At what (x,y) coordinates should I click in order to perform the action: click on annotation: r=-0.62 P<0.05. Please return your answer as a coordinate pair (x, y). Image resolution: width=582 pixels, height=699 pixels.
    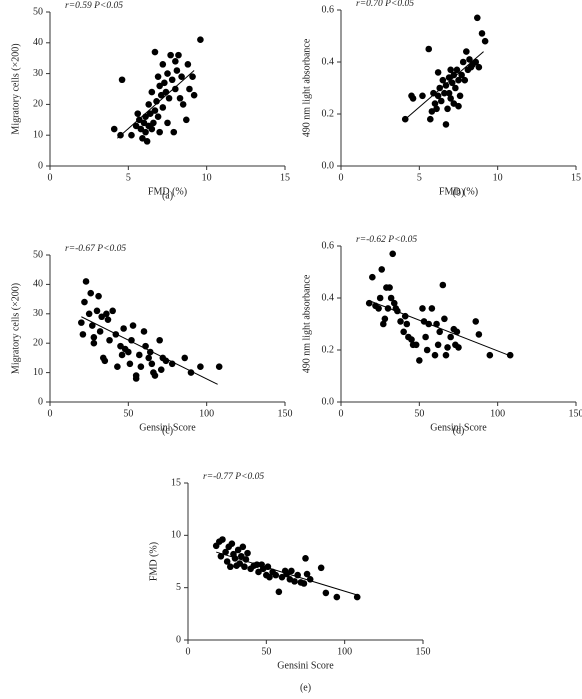
    Looking at the image, I should click on (386, 240).